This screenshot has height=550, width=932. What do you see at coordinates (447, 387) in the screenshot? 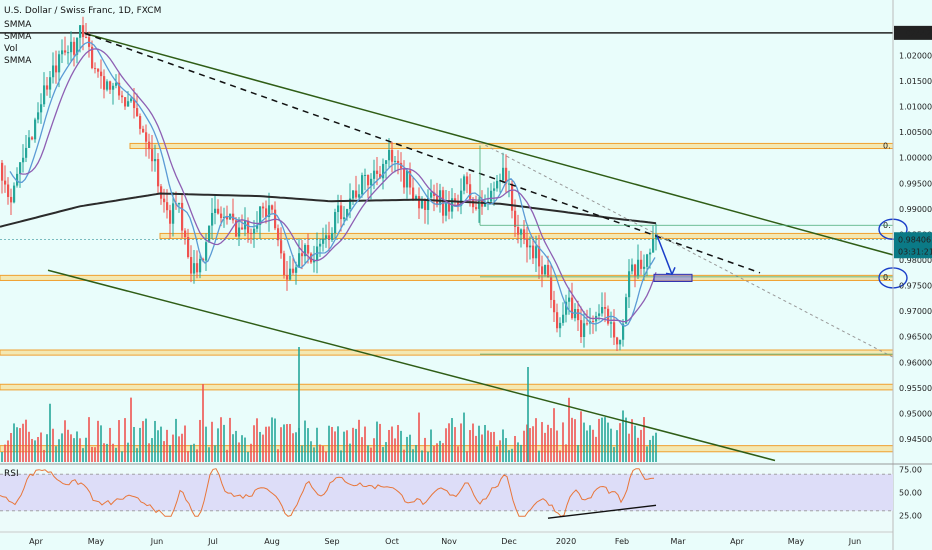
I see `support-resistance-zone` at bounding box center [447, 387].